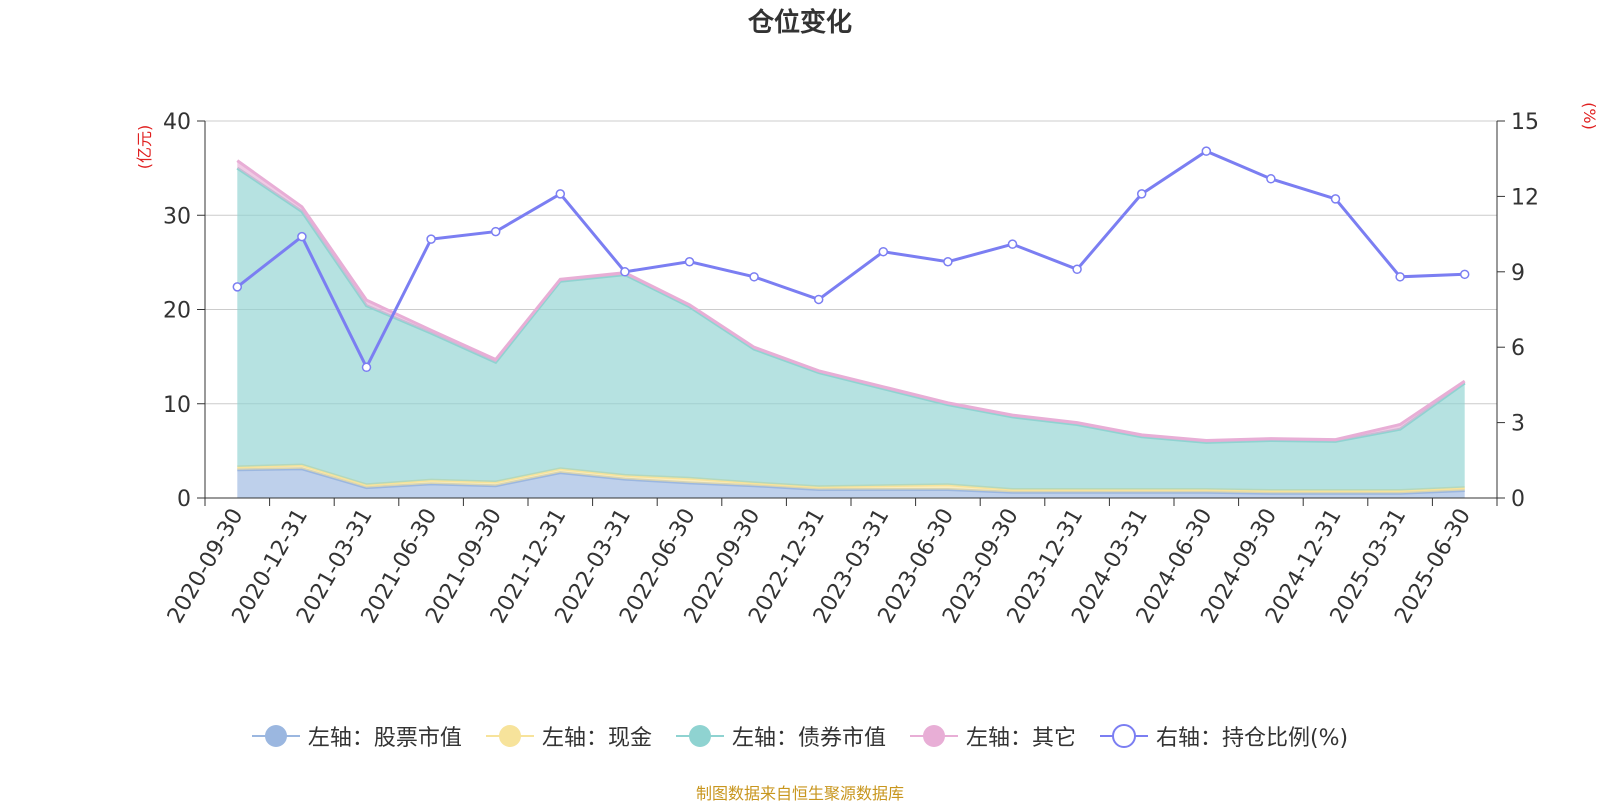 The width and height of the screenshot is (1600, 804). I want to click on left-axis-unit-label: (亿元), so click(144, 147).